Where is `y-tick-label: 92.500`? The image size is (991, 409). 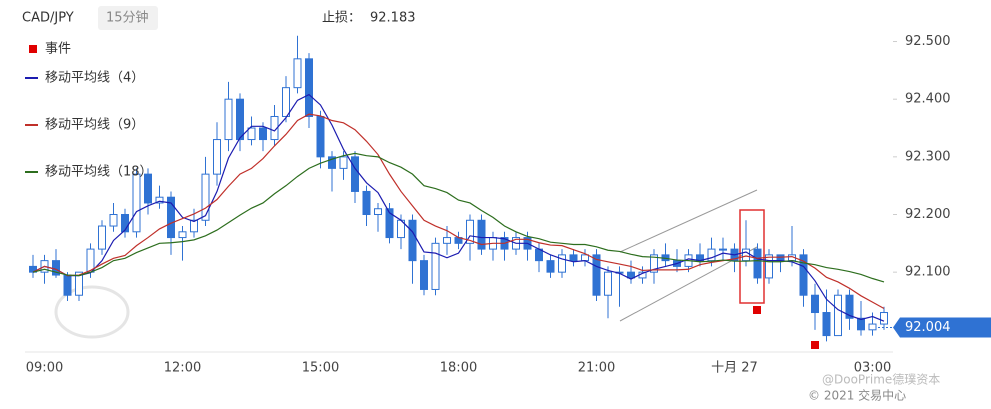
y-tick-label: 92.500 is located at coordinates (928, 41).